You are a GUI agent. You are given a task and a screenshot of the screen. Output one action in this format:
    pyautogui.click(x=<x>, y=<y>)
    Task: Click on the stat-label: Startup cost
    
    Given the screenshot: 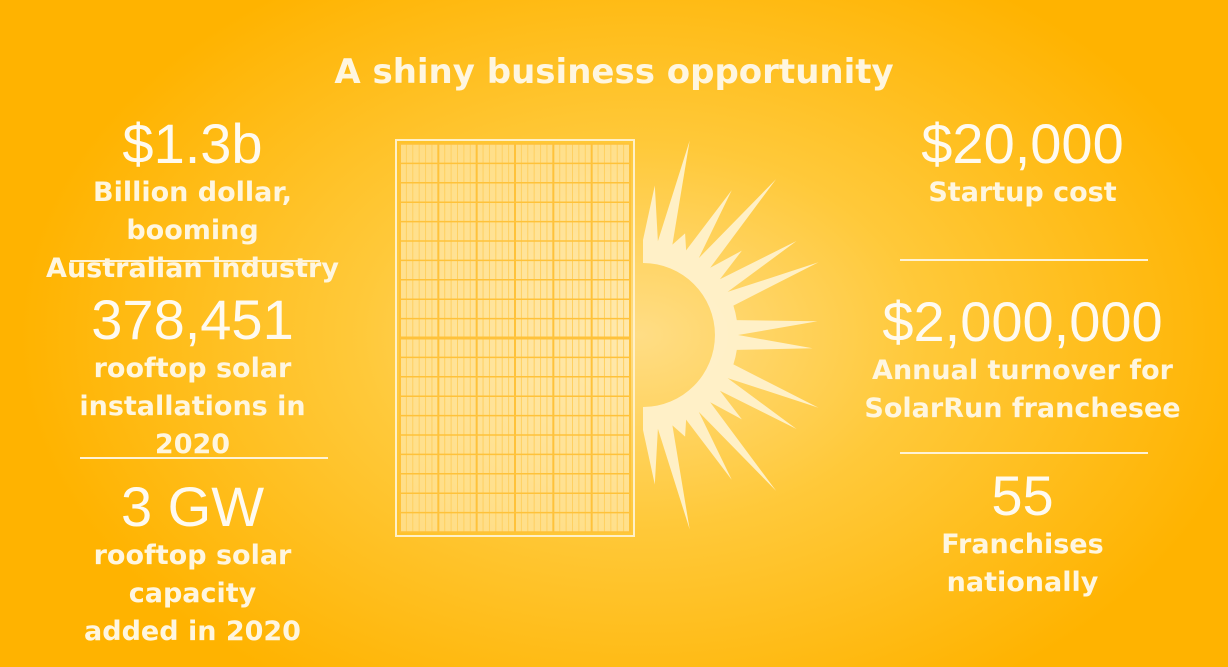 What is the action you would take?
    pyautogui.click(x=1022, y=192)
    